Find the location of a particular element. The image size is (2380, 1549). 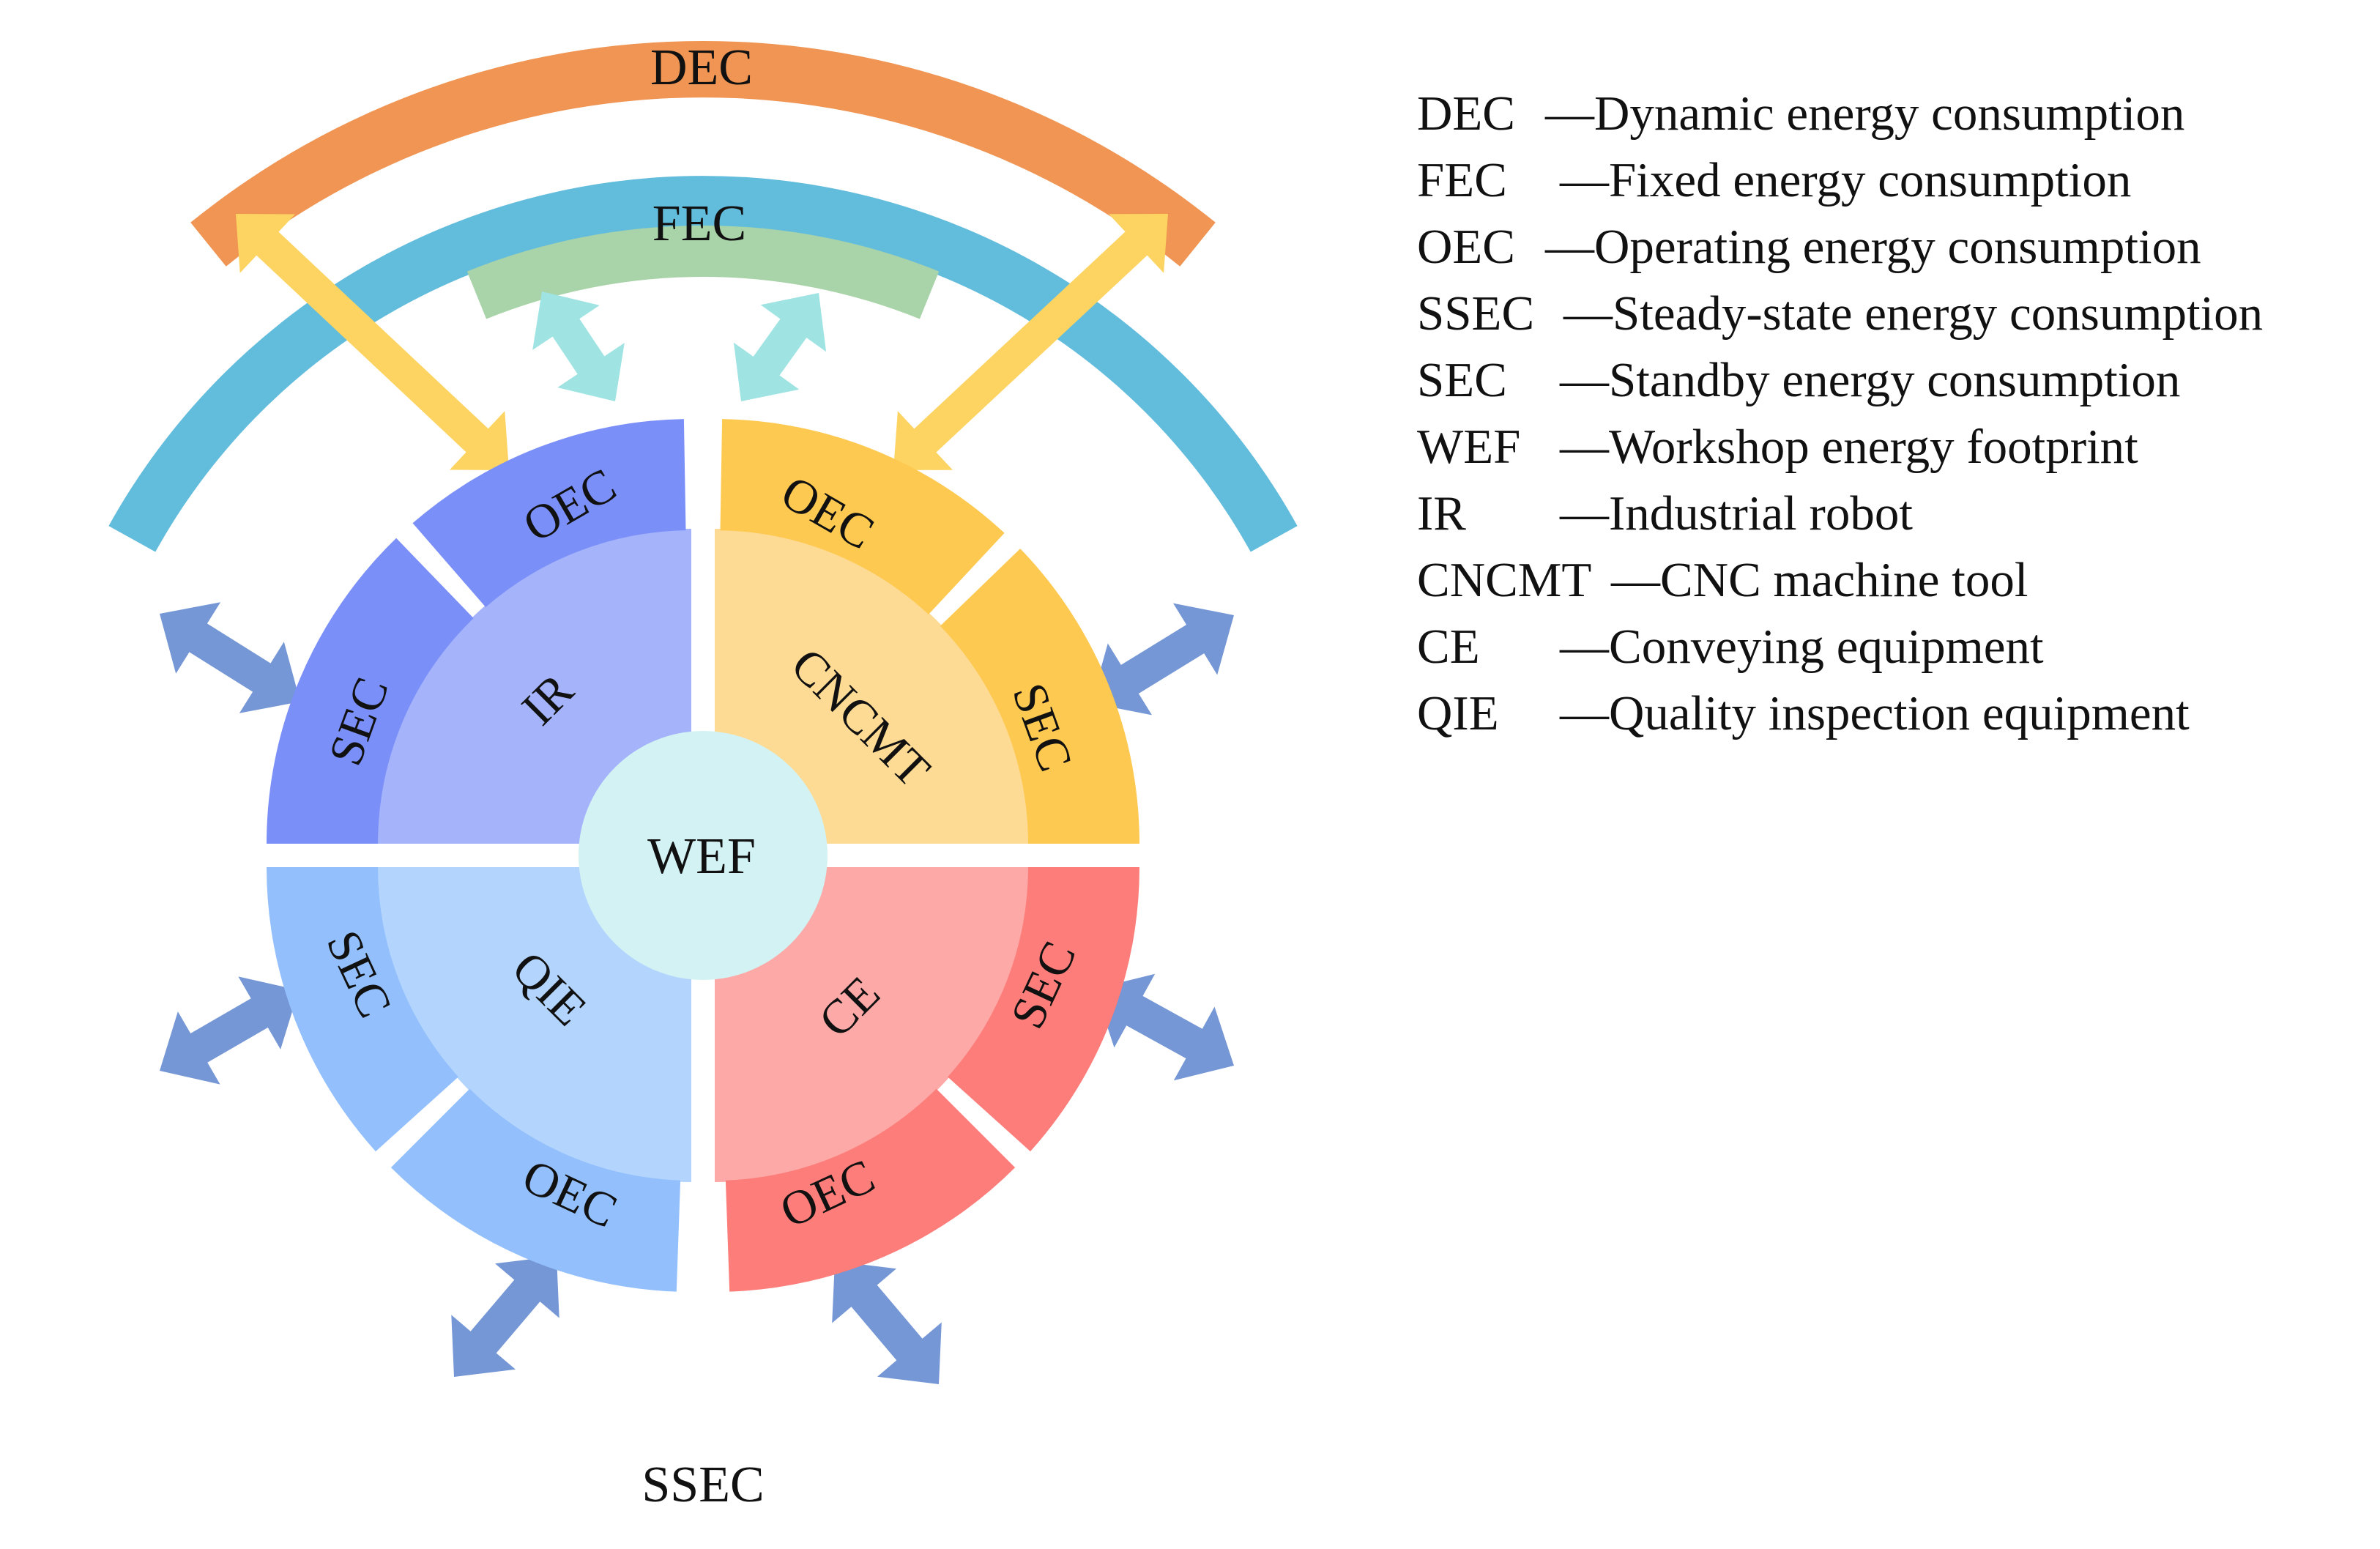

legend-desc: Operating energy consumption is located at coordinates (1873, 247).